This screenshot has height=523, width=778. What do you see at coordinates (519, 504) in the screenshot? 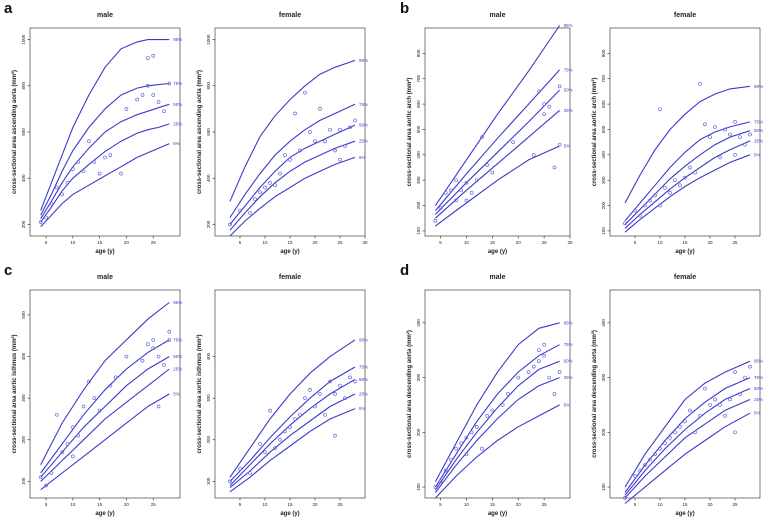
I see `chart-d-male-xtick-label: 20` at bounding box center [519, 504].